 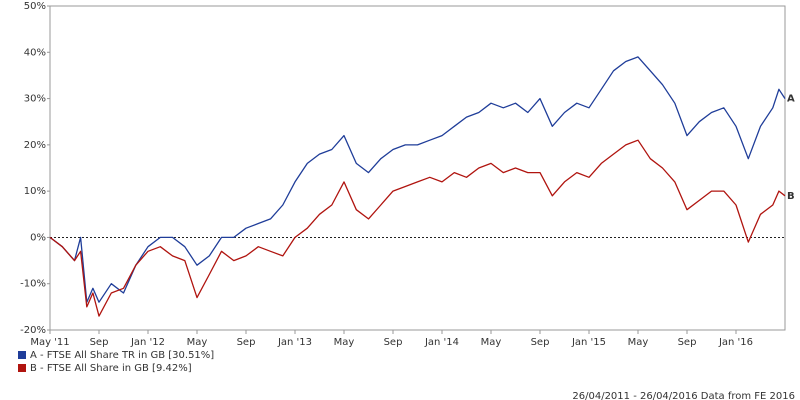 What do you see at coordinates (49, 342) in the screenshot?
I see `x-tick-label: May '11` at bounding box center [49, 342].